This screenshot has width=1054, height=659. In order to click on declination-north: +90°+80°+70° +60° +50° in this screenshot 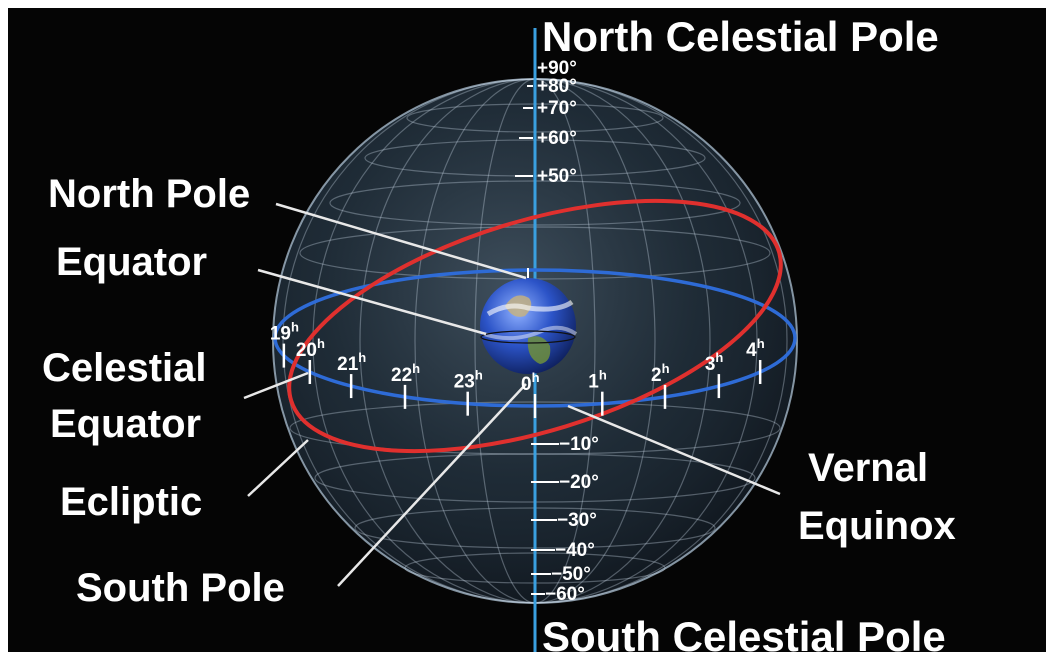, I will do `click(546, 122)`.